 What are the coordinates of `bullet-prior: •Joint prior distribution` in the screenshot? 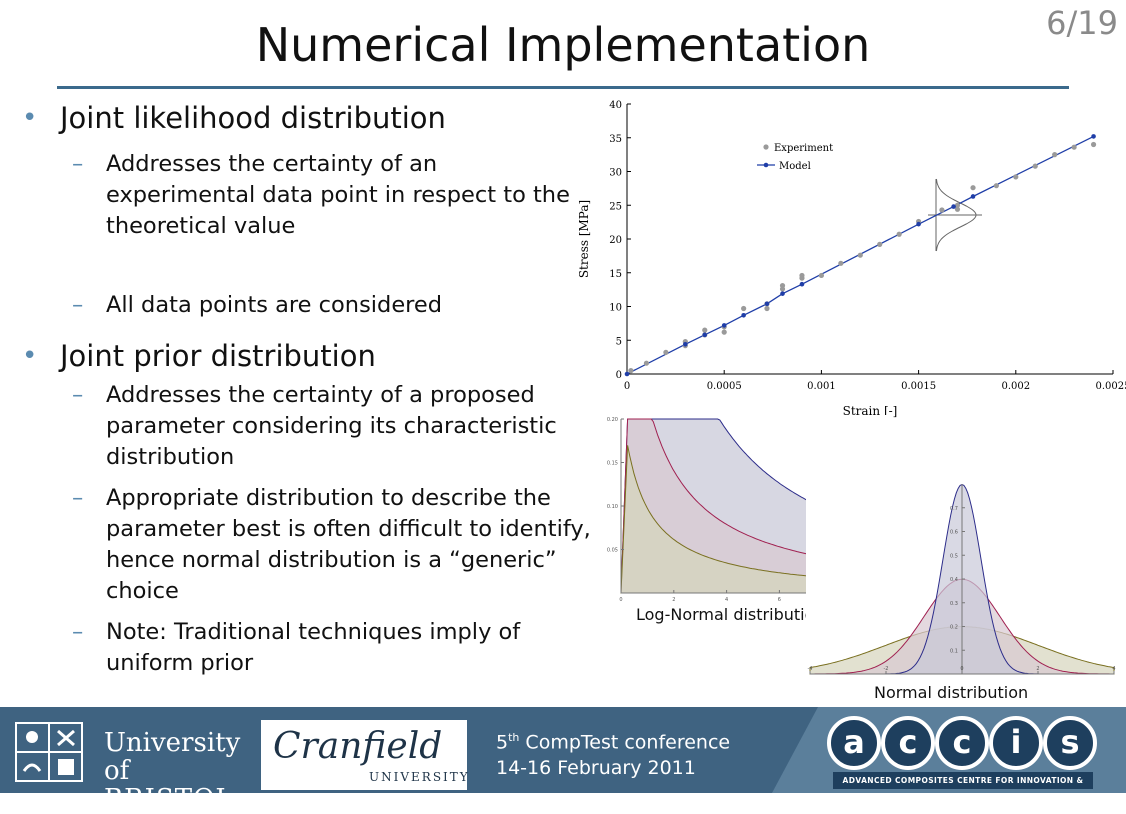 It's located at (307, 356).